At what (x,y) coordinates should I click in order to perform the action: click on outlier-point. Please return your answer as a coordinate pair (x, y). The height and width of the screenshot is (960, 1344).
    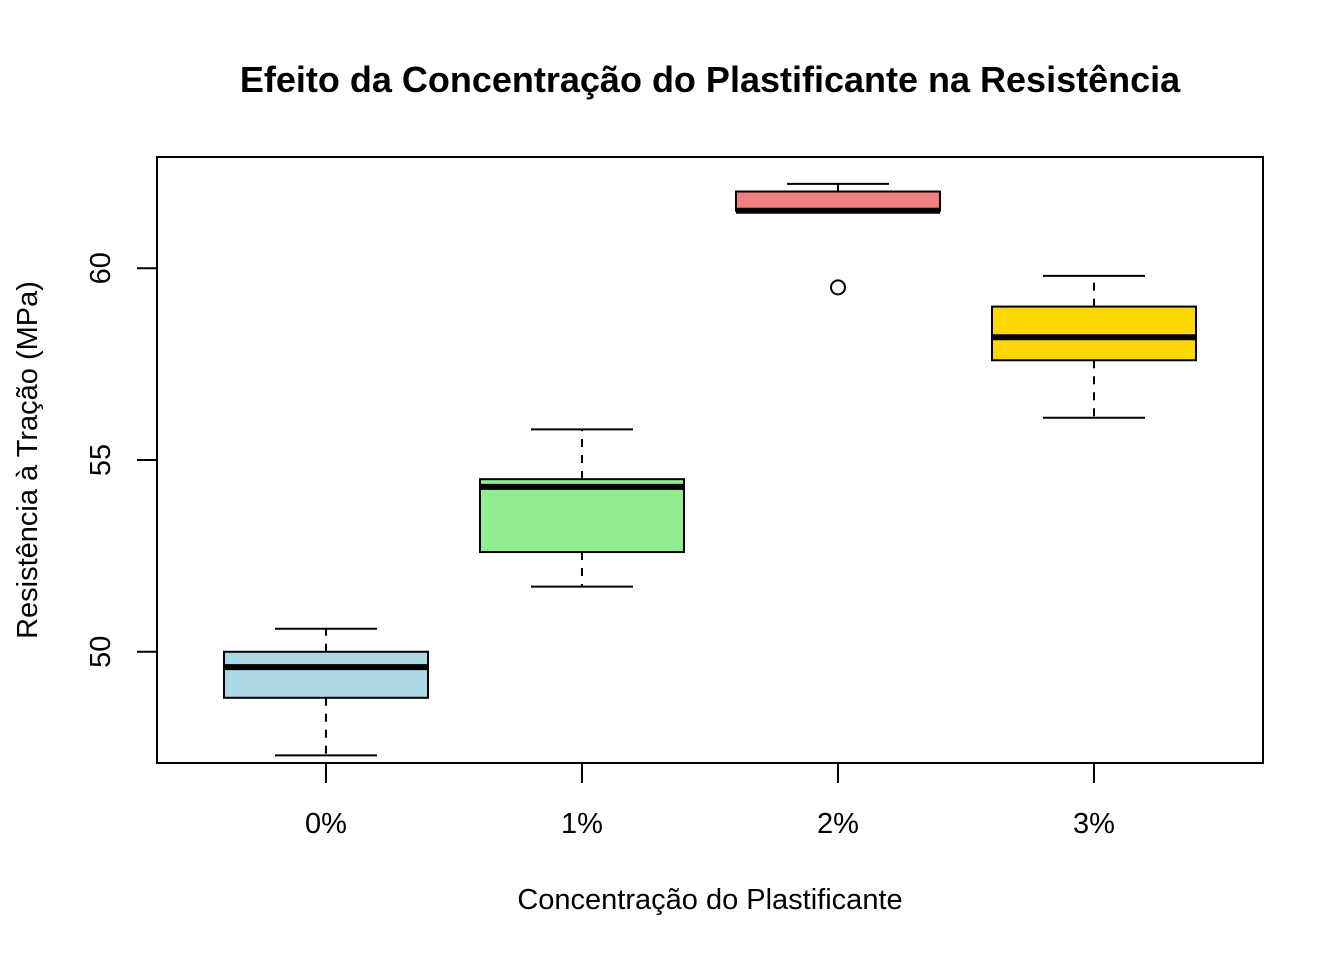
    Looking at the image, I should click on (838, 287).